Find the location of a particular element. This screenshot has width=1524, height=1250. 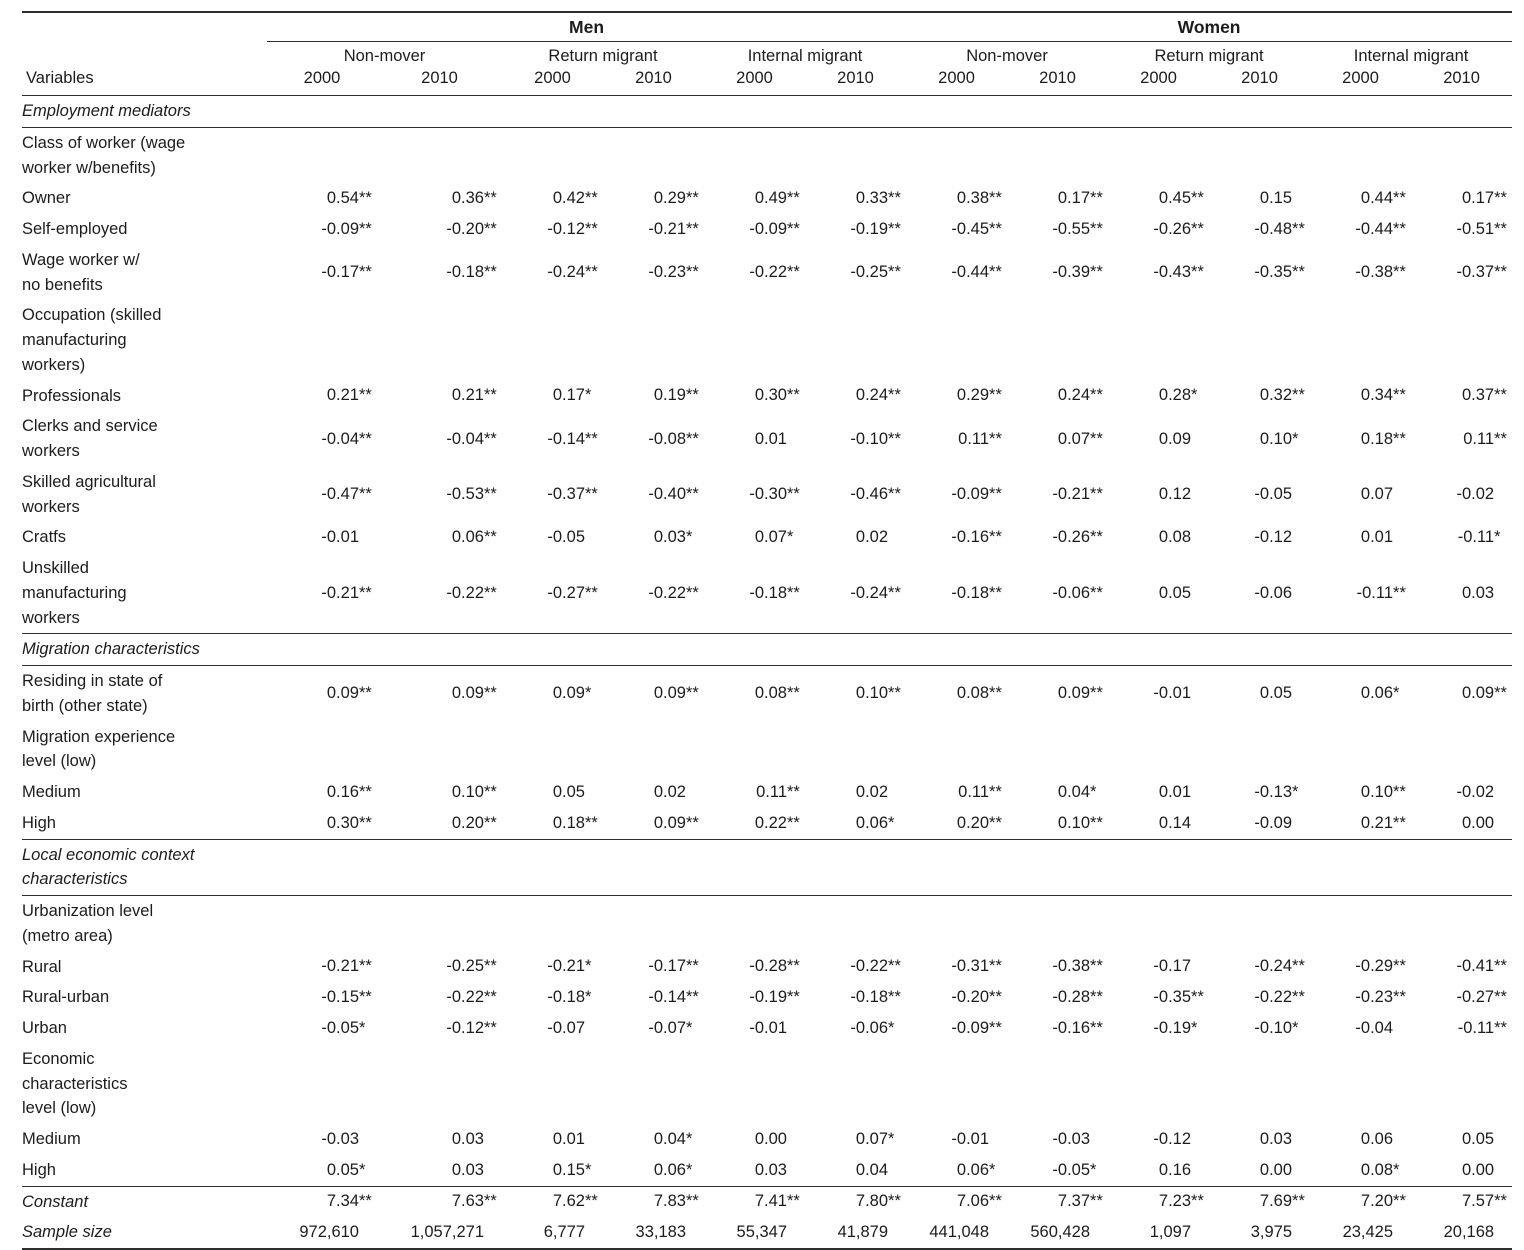

value-number: -0.28 is located at coordinates (1071, 997).